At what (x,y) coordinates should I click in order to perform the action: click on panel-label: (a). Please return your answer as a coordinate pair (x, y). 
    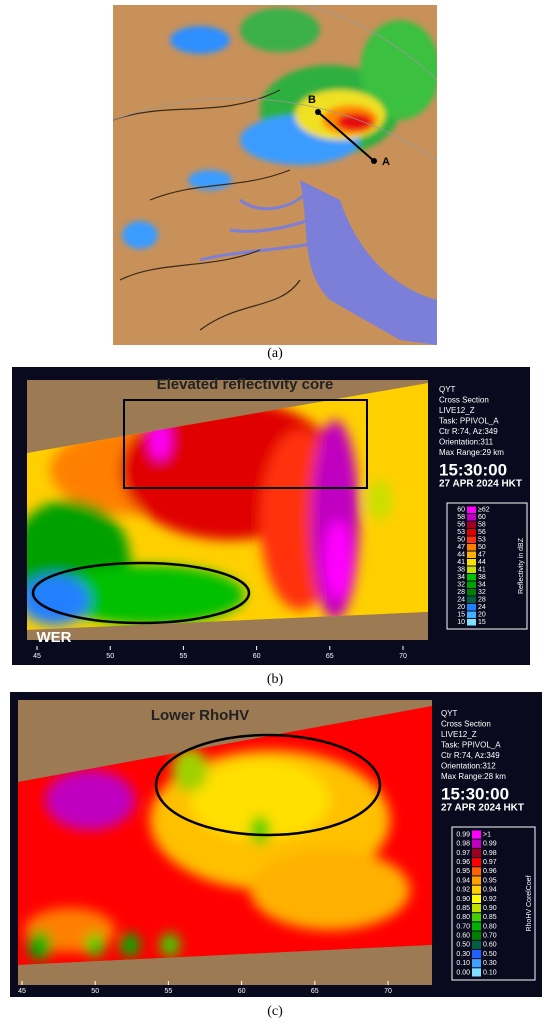
    Looking at the image, I should click on (275, 353).